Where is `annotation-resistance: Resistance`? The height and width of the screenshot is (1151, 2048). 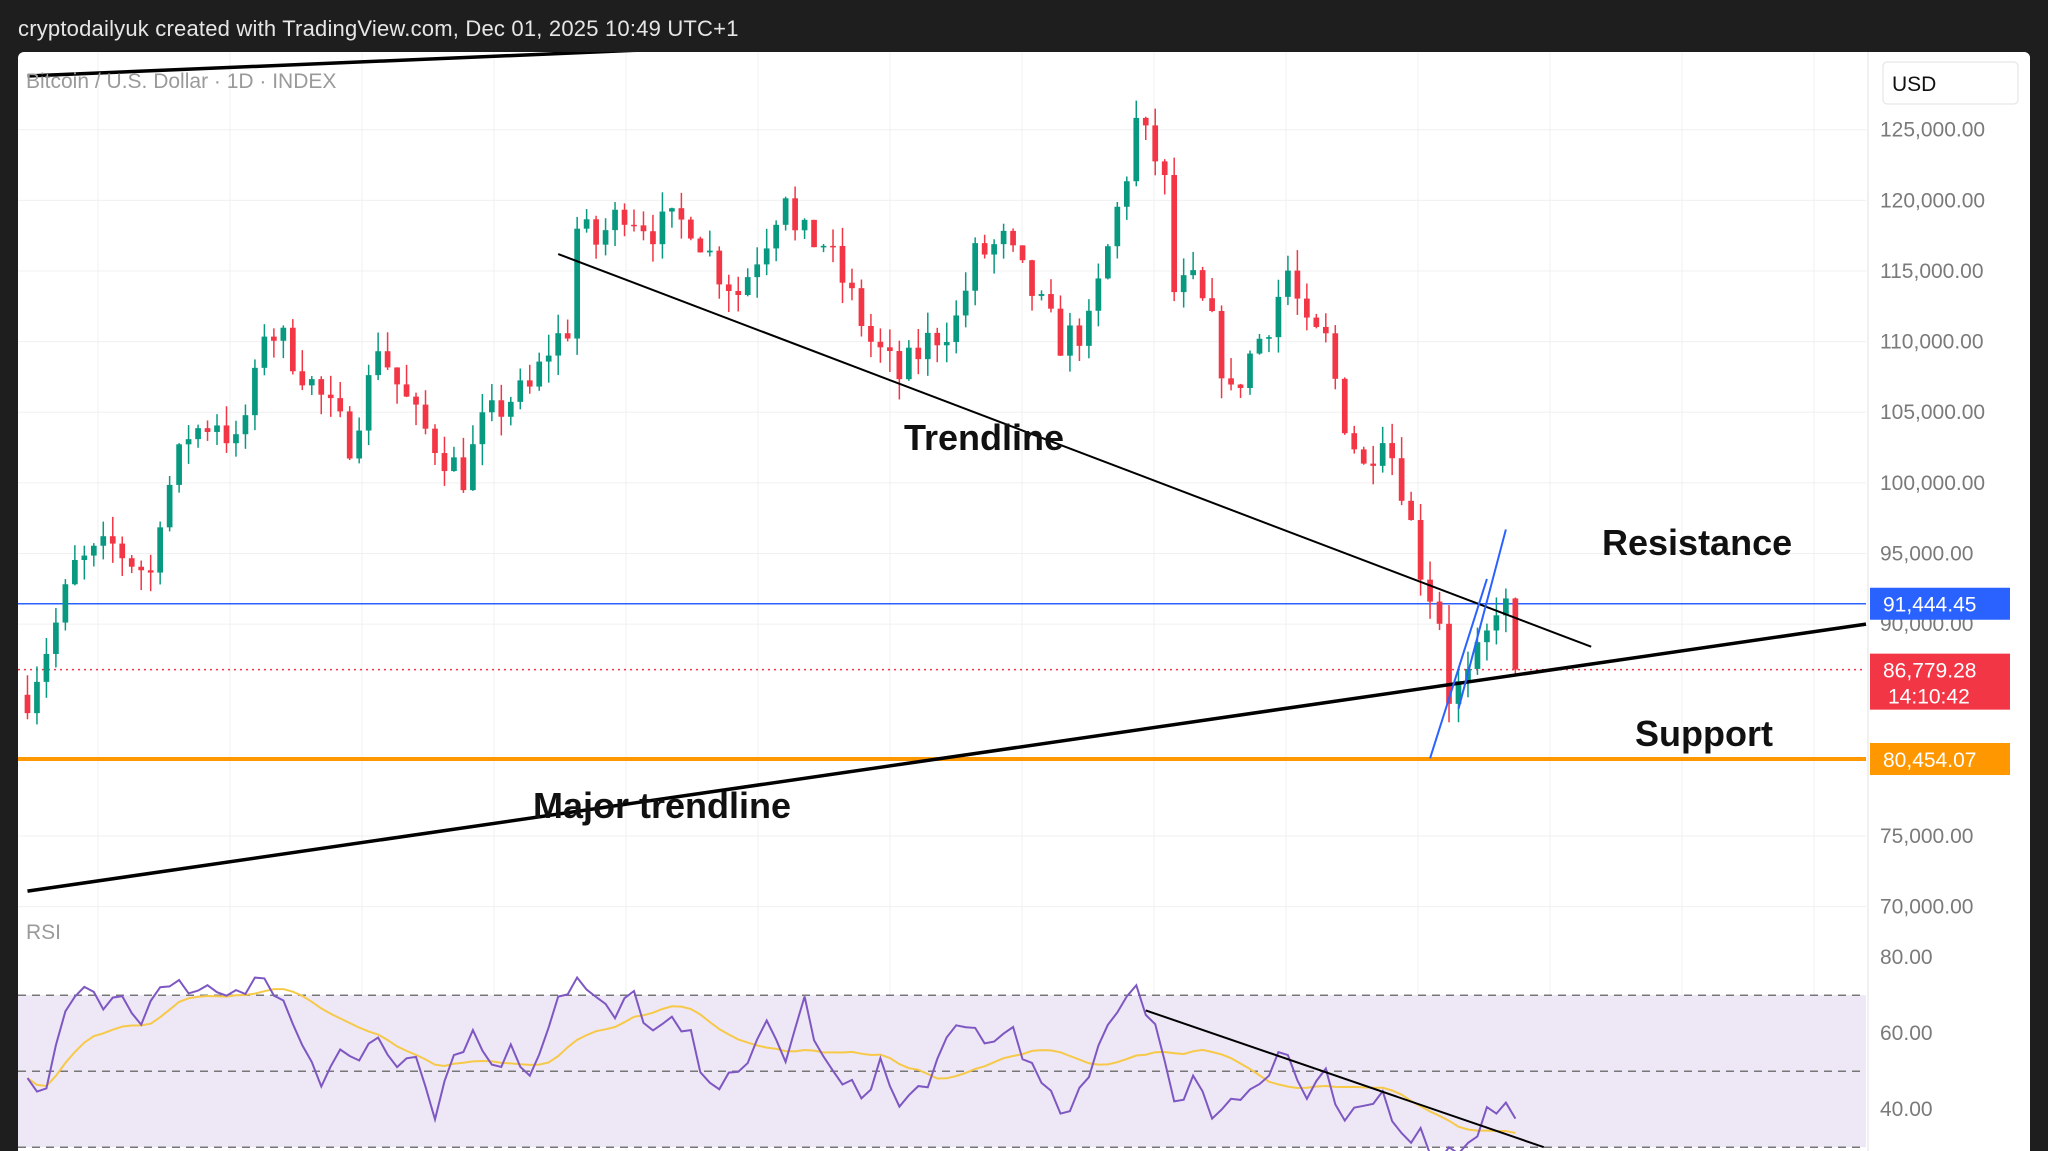 annotation-resistance: Resistance is located at coordinates (1697, 542).